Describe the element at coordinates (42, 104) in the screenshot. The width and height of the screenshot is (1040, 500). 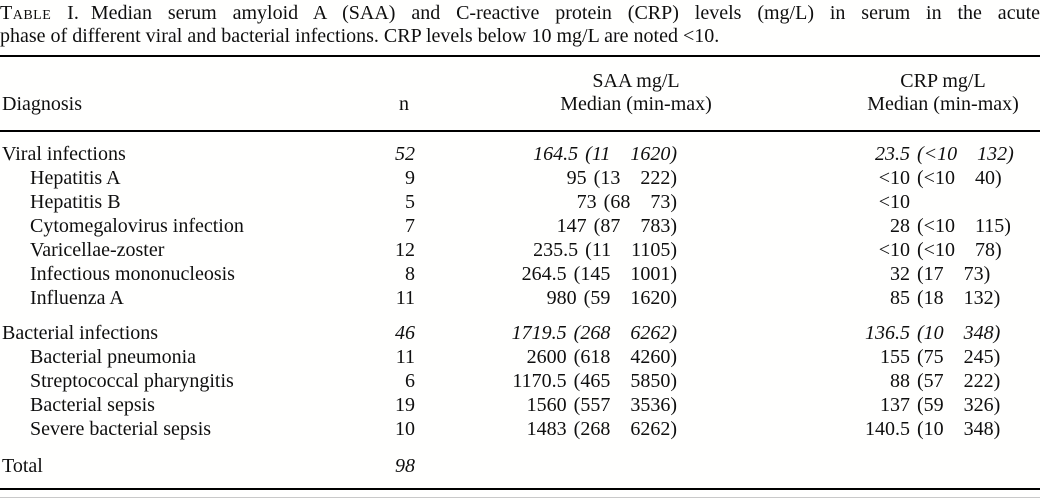
I see `column-header-diagnosis: Diagnosis` at that location.